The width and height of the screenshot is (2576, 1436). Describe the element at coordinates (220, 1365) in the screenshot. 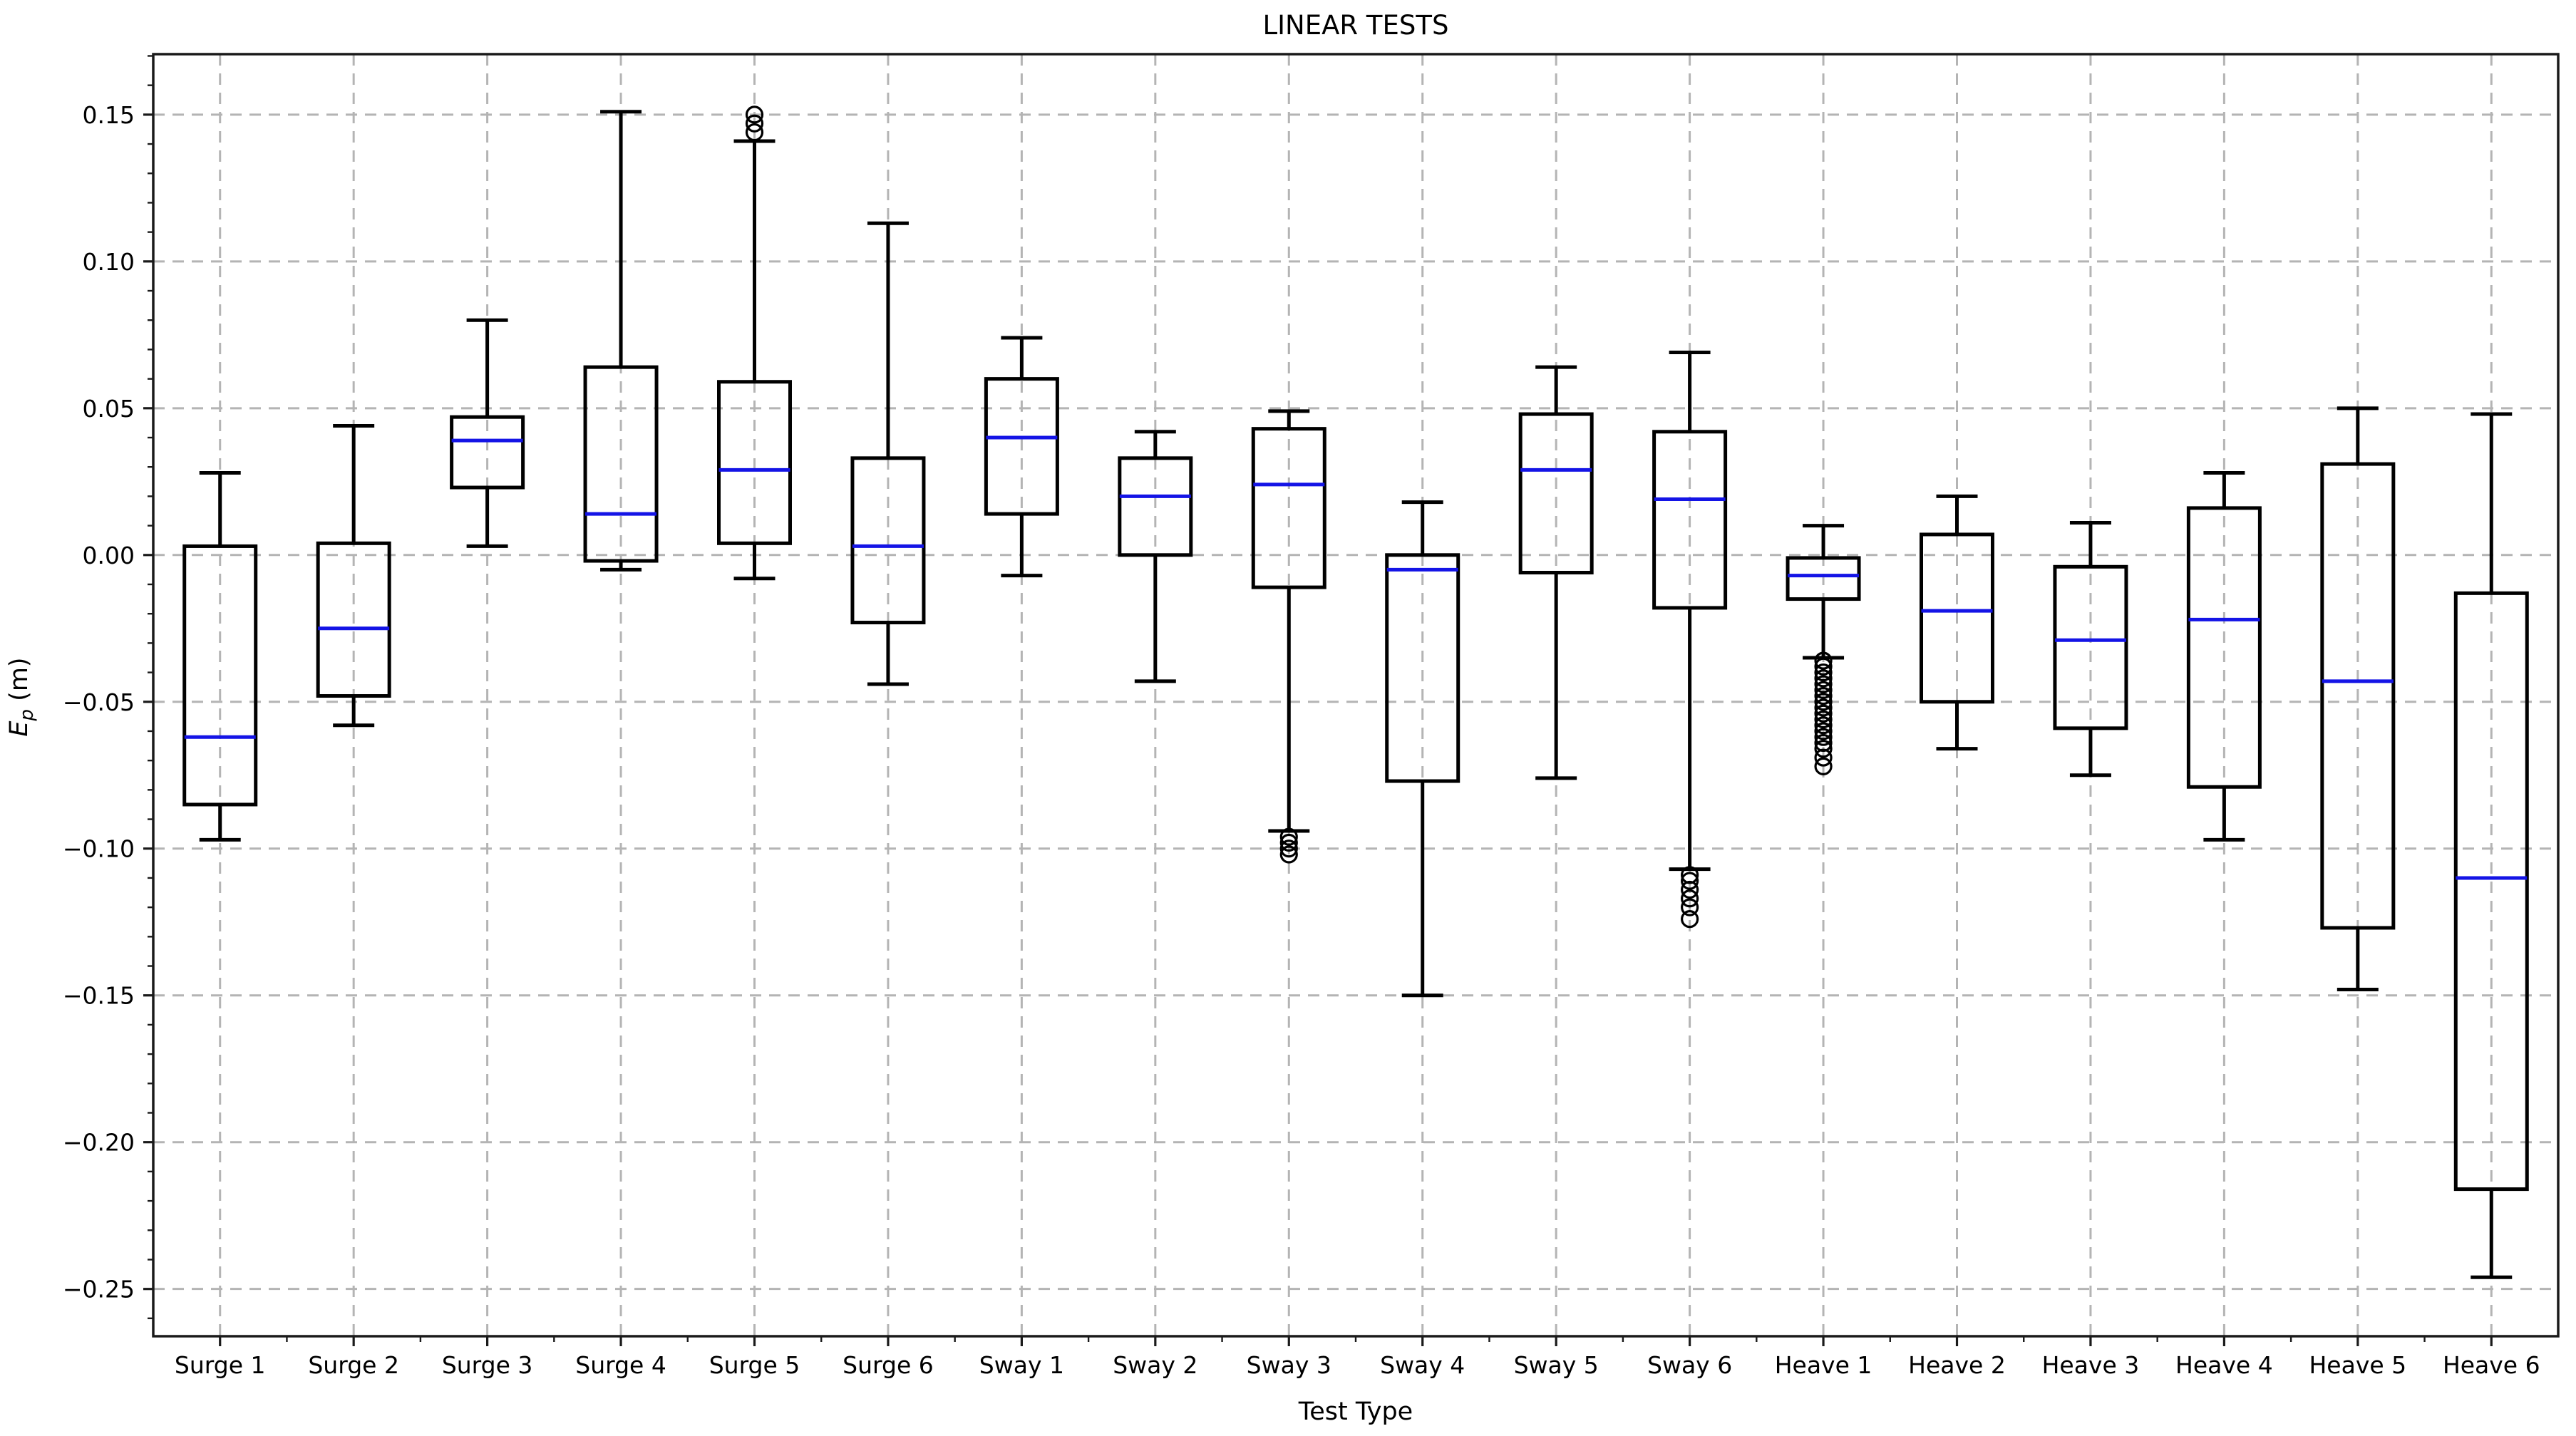

I see `x-tick-label: Surge 1` at that location.